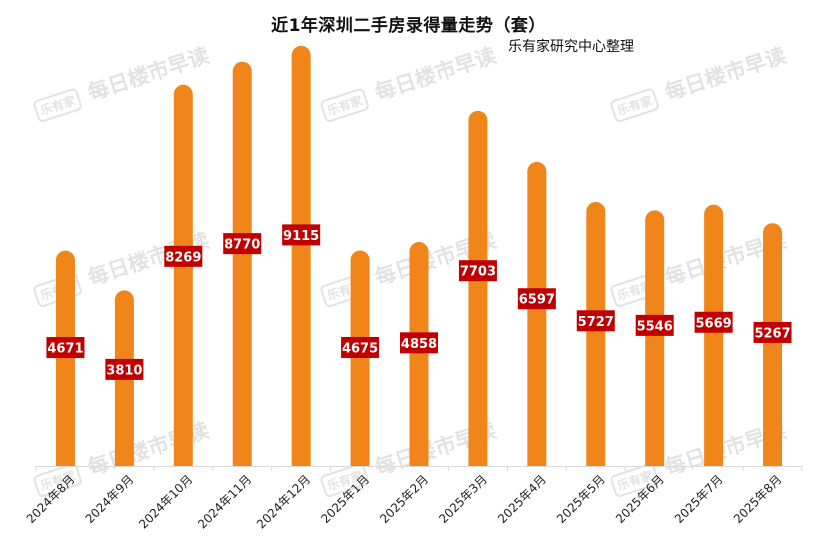 Image resolution: width=817 pixels, height=548 pixels. I want to click on data-label-text: 4858, so click(419, 344).